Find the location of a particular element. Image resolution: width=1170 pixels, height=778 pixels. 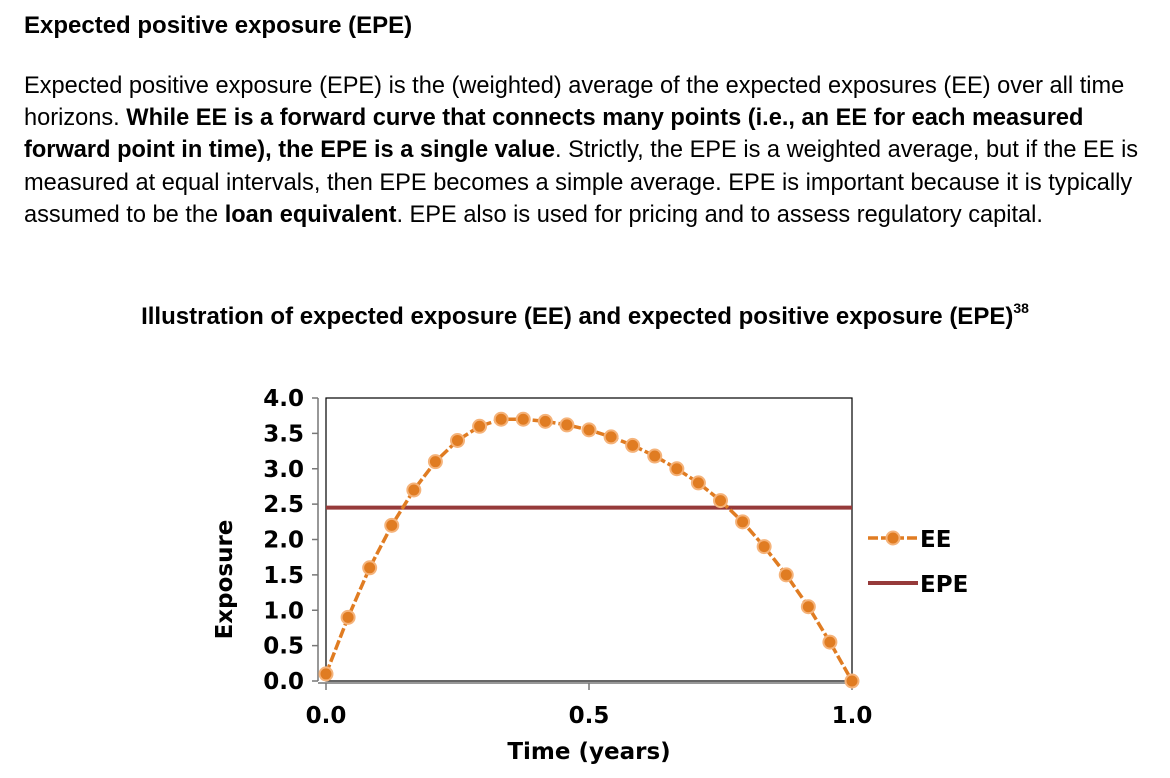

y-tick-label: 2.0 is located at coordinates (283, 541).